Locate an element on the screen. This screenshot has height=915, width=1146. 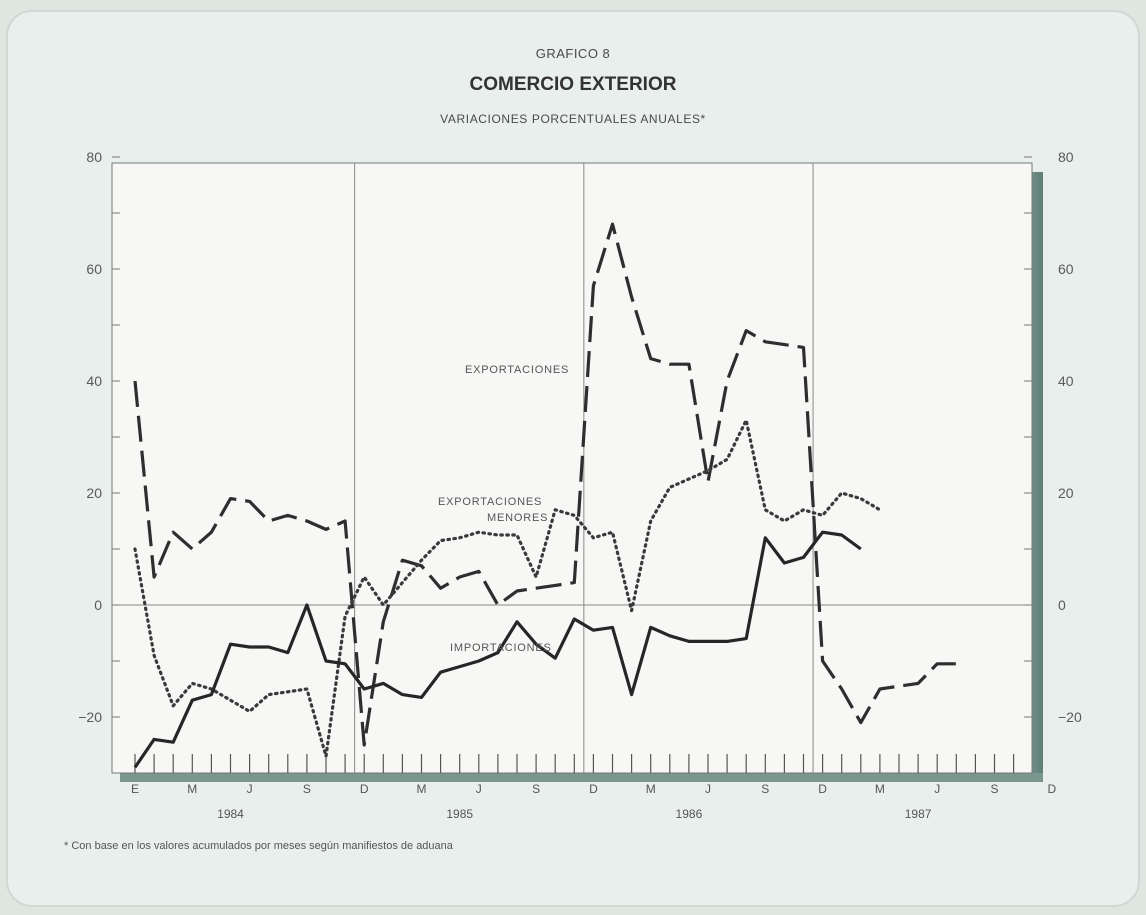
chart-title: COMERCIO EXTERIOR is located at coordinates (573, 84).